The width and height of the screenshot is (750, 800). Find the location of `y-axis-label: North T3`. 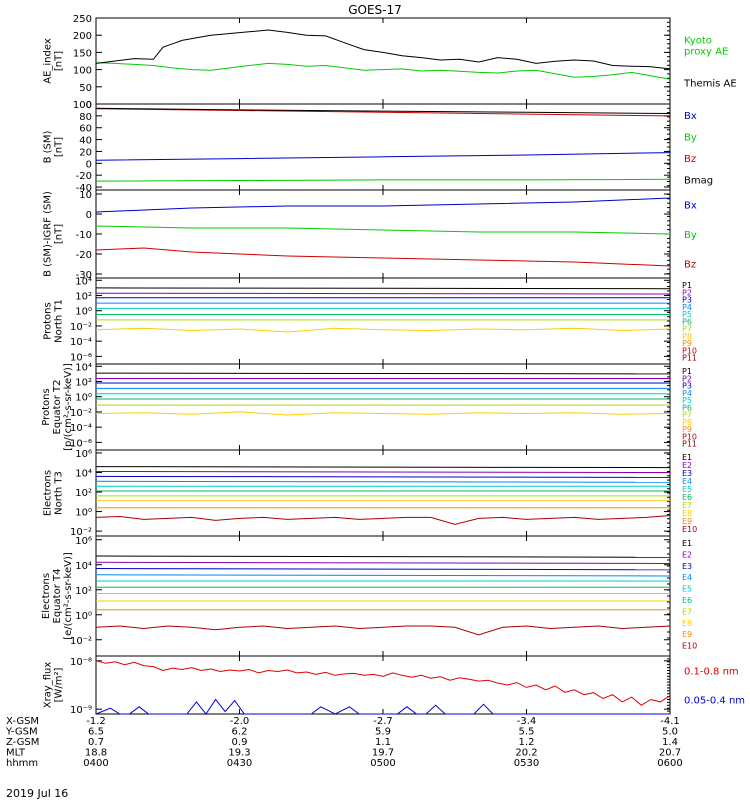

y-axis-label: North T3 is located at coordinates (59, 493).